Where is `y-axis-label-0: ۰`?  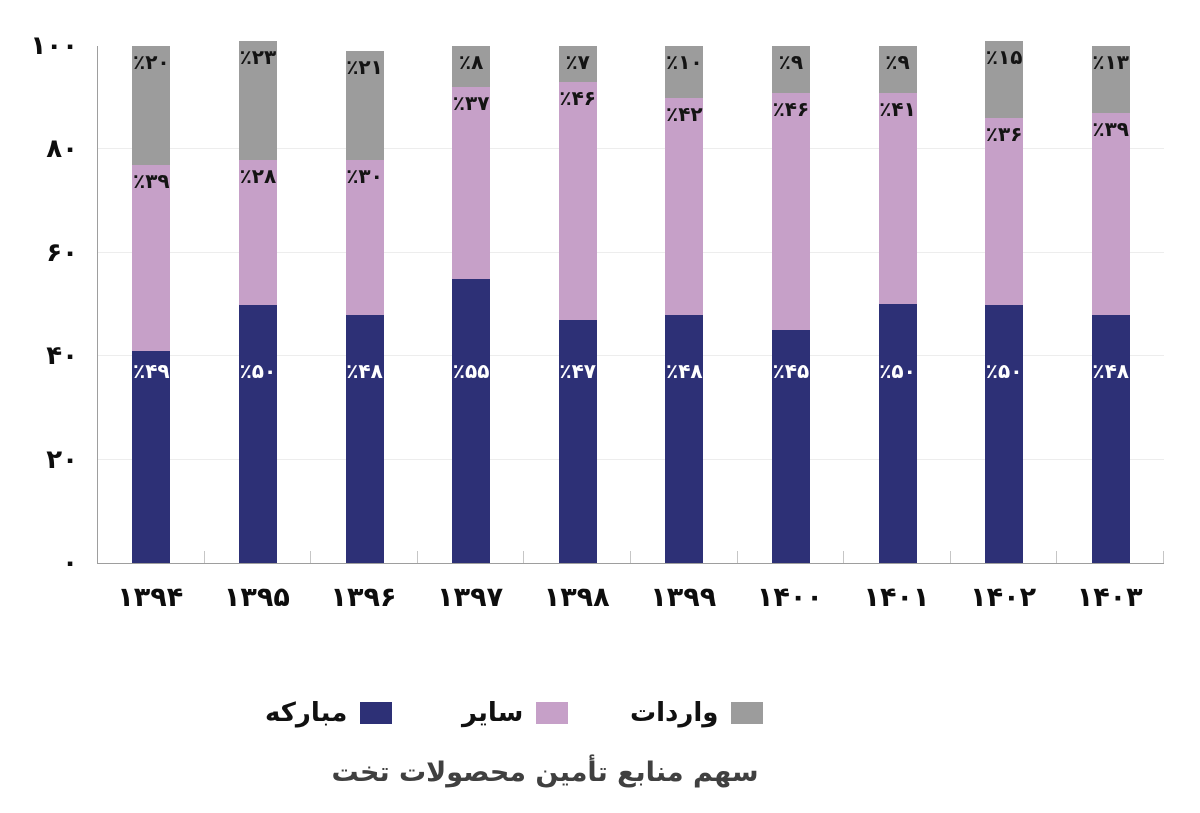
y-axis-label-0: ۰ is located at coordinates (70, 563).